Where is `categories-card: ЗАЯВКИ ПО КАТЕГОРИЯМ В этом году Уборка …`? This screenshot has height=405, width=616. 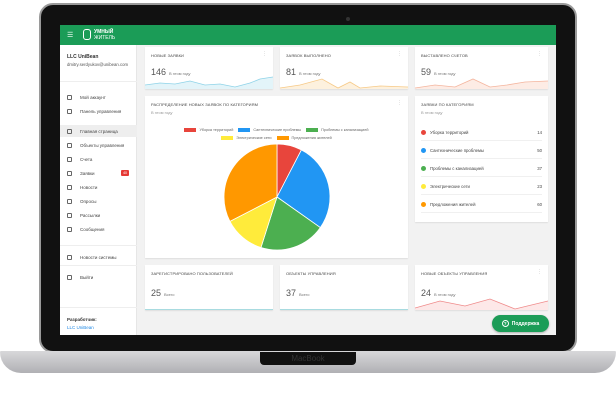 categories-card: ЗАЯВКИ ПО КАТЕГОРИЯМ В этом году Уборка … is located at coordinates (481, 159).